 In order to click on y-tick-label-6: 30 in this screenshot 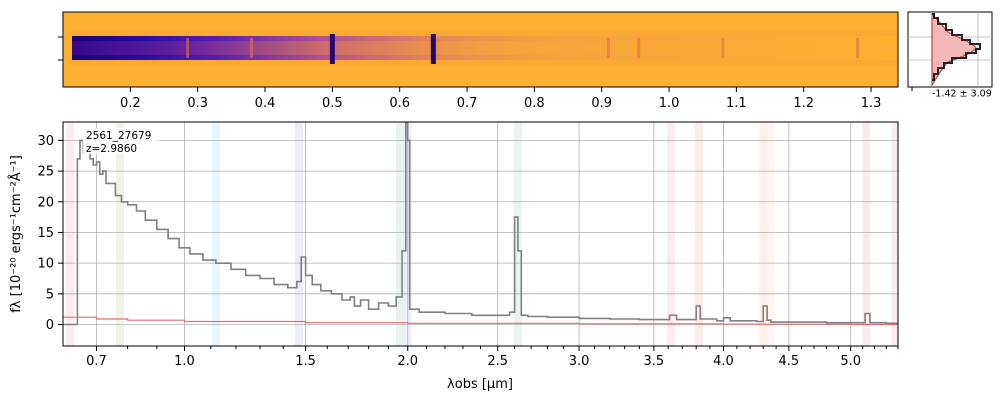, I will do `click(45, 141)`.